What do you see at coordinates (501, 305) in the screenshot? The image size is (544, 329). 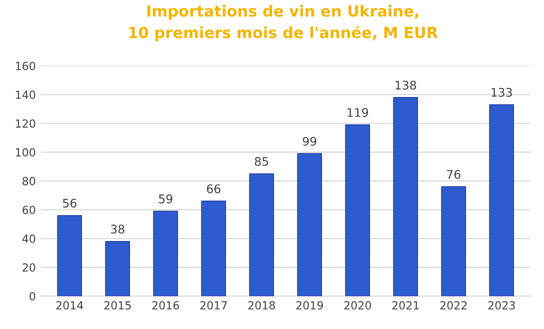 I see `x-tick-label: 2023` at bounding box center [501, 305].